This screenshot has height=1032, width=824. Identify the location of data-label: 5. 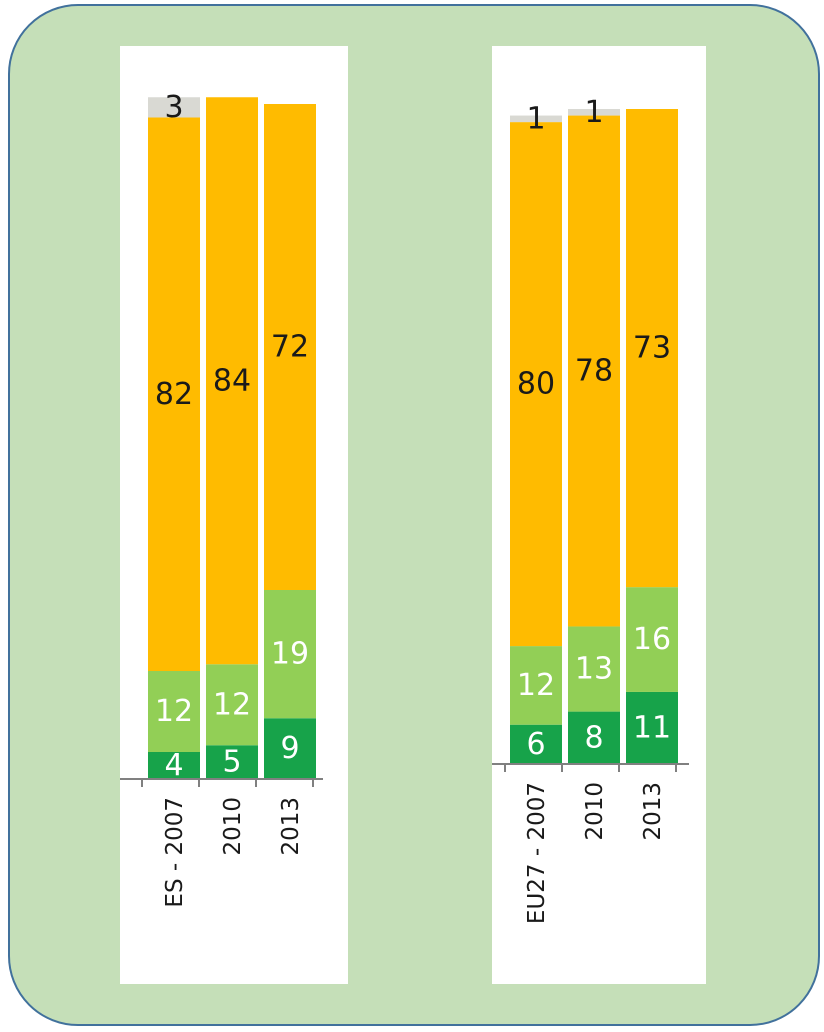
(231, 762).